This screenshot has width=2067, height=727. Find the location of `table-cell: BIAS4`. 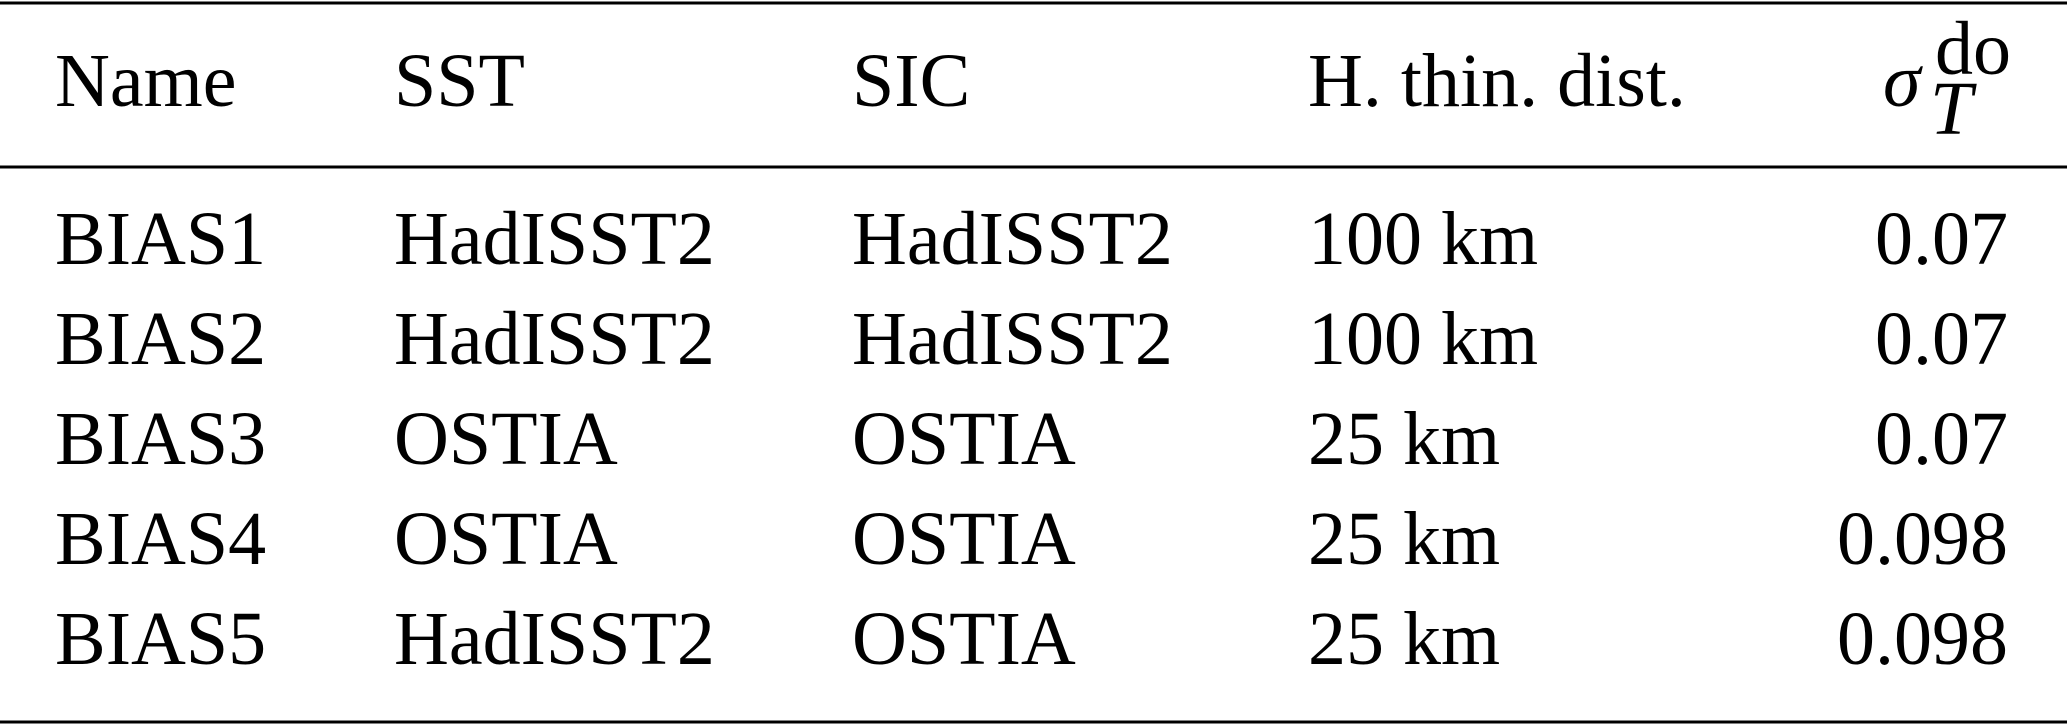

table-cell: BIAS4 is located at coordinates (160, 539).